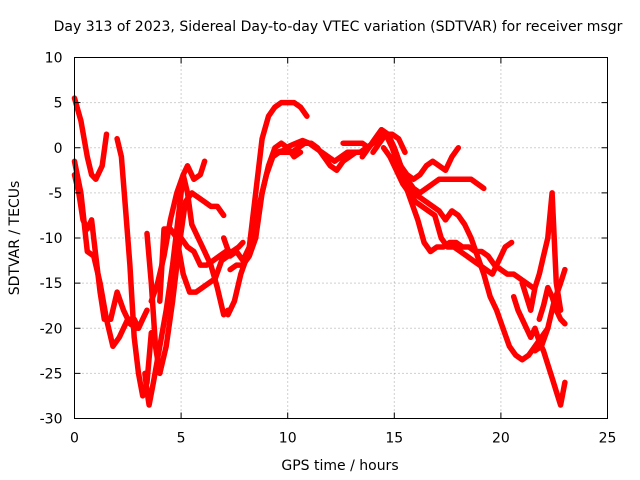 This screenshot has height=480, width=640. Describe the element at coordinates (288, 439) in the screenshot. I see `x-tick-label: 10` at that location.